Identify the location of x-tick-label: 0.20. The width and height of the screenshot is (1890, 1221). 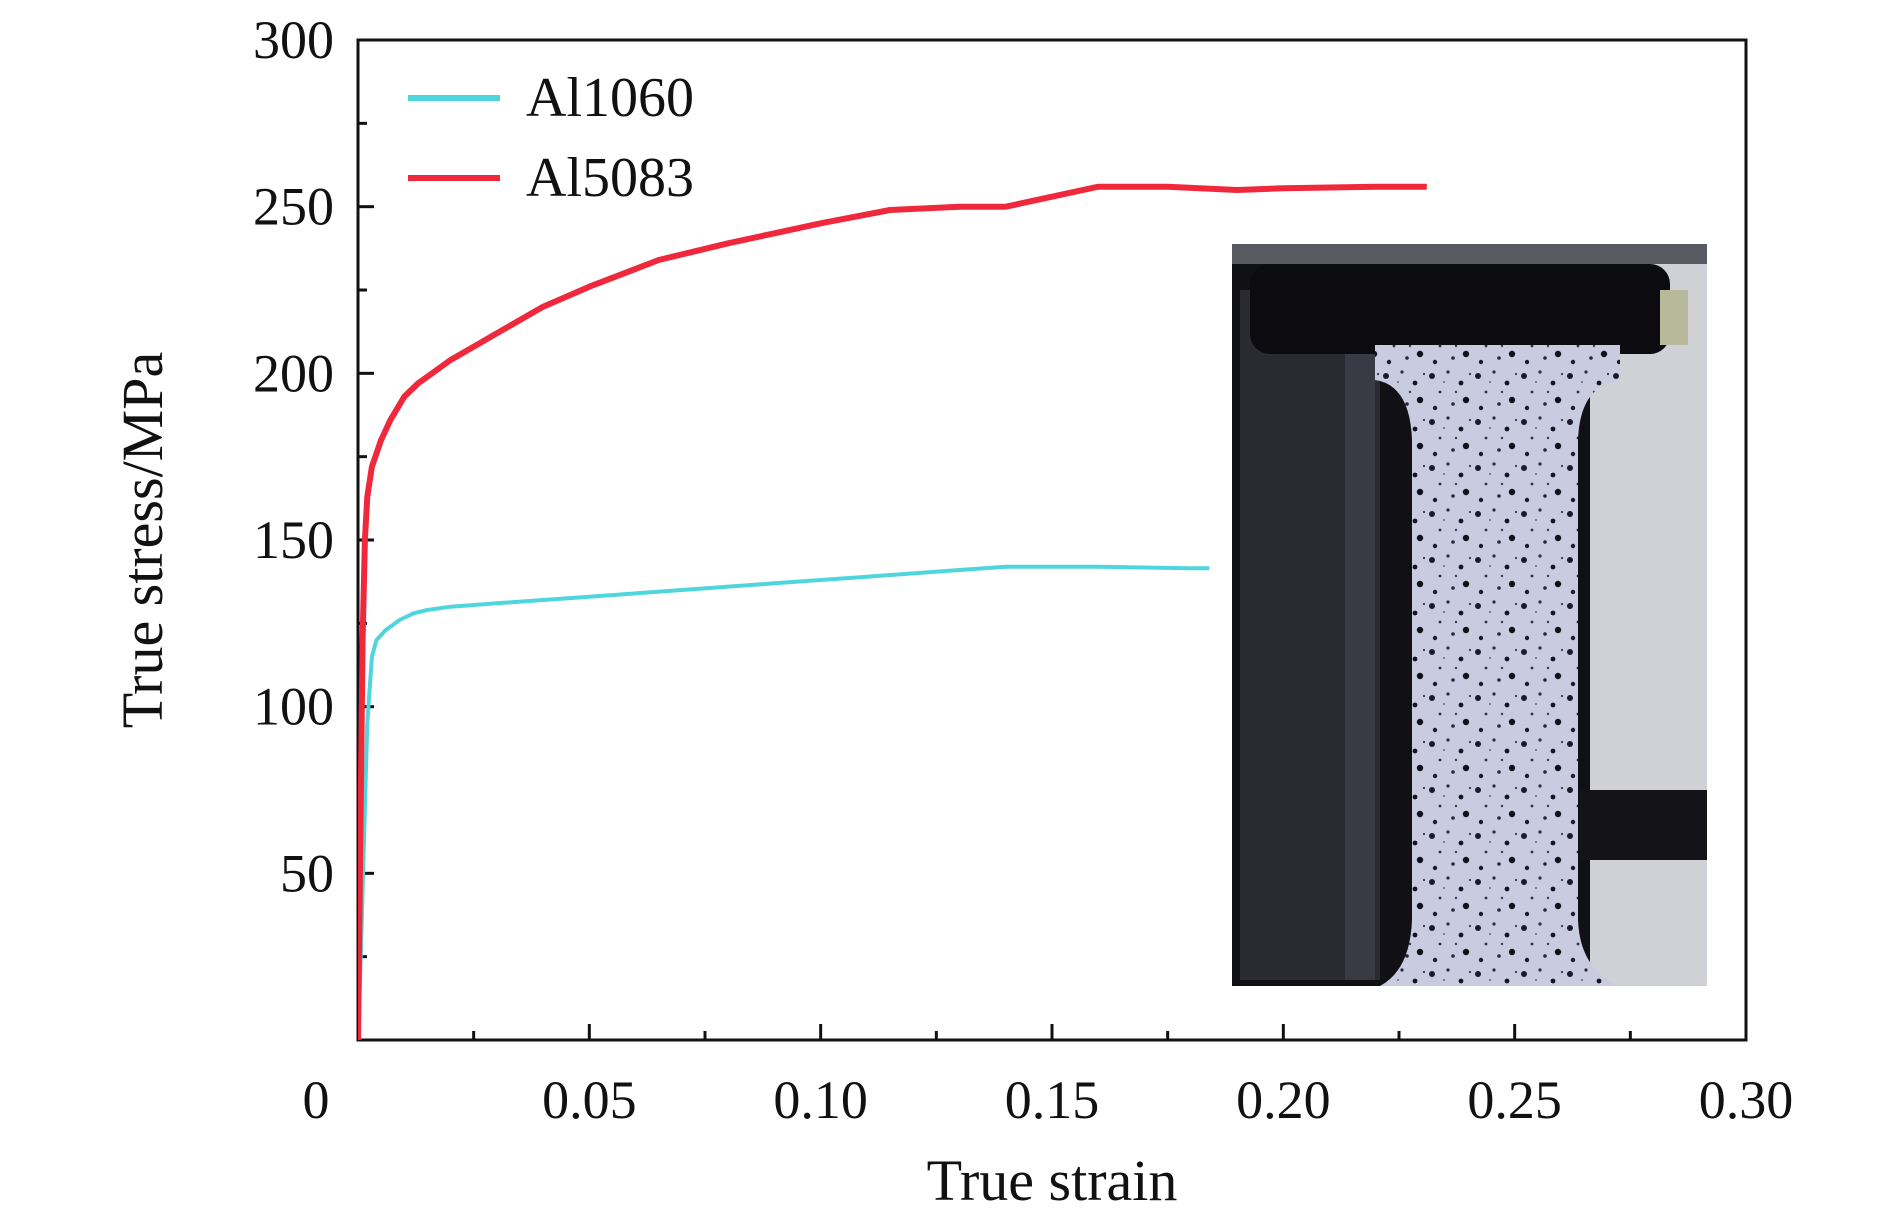
(1283, 1100).